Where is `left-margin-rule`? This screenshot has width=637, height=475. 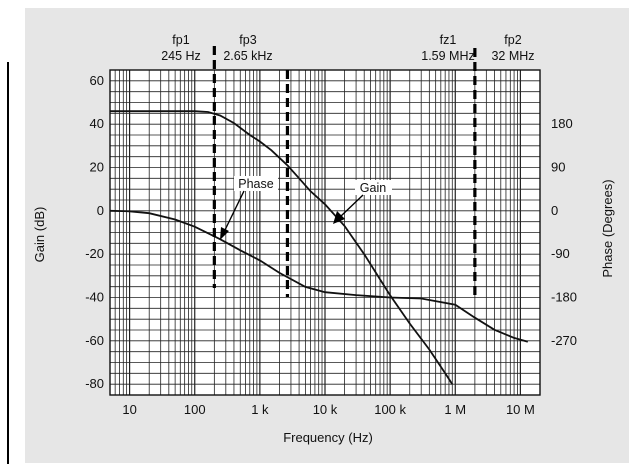
left-margin-rule is located at coordinates (8, 263).